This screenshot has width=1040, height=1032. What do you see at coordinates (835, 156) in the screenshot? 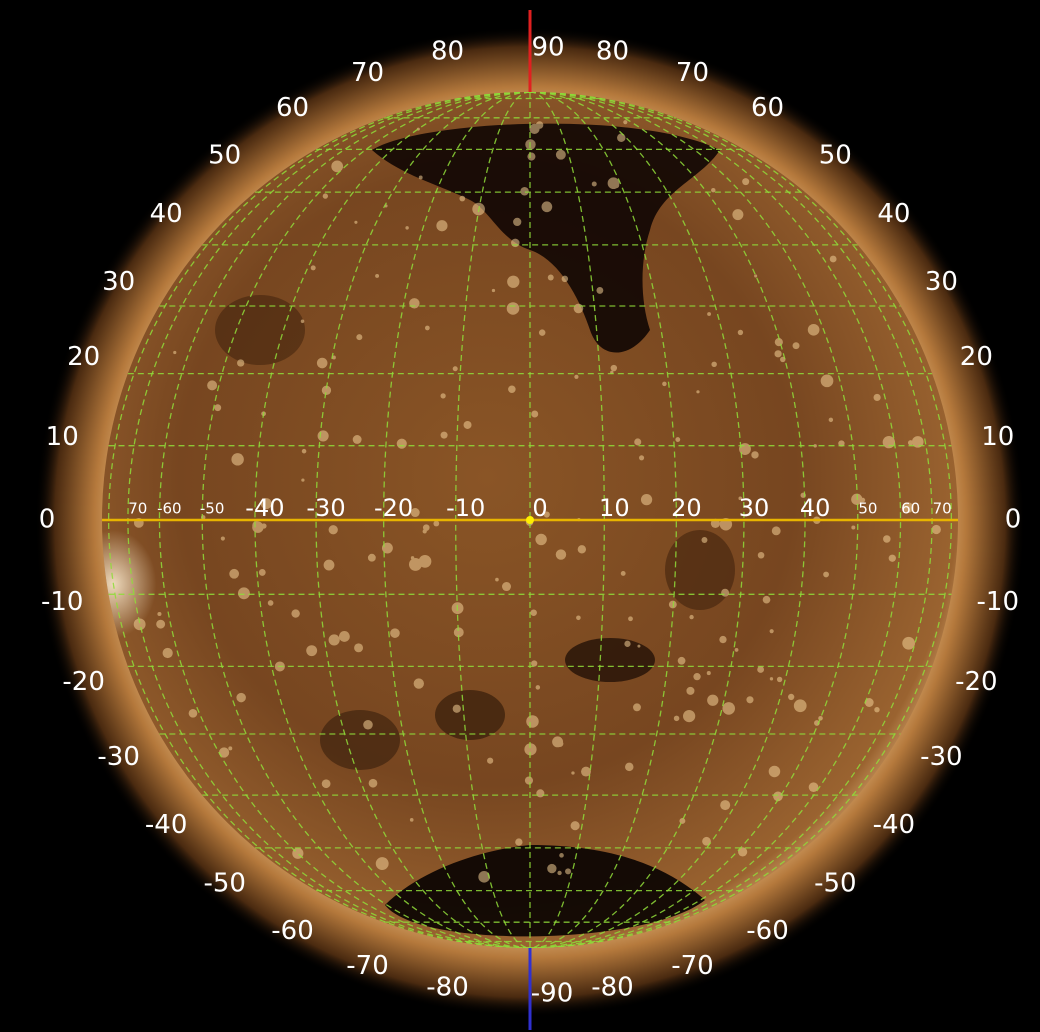
I see `latitude-label-right: 50` at bounding box center [835, 156].